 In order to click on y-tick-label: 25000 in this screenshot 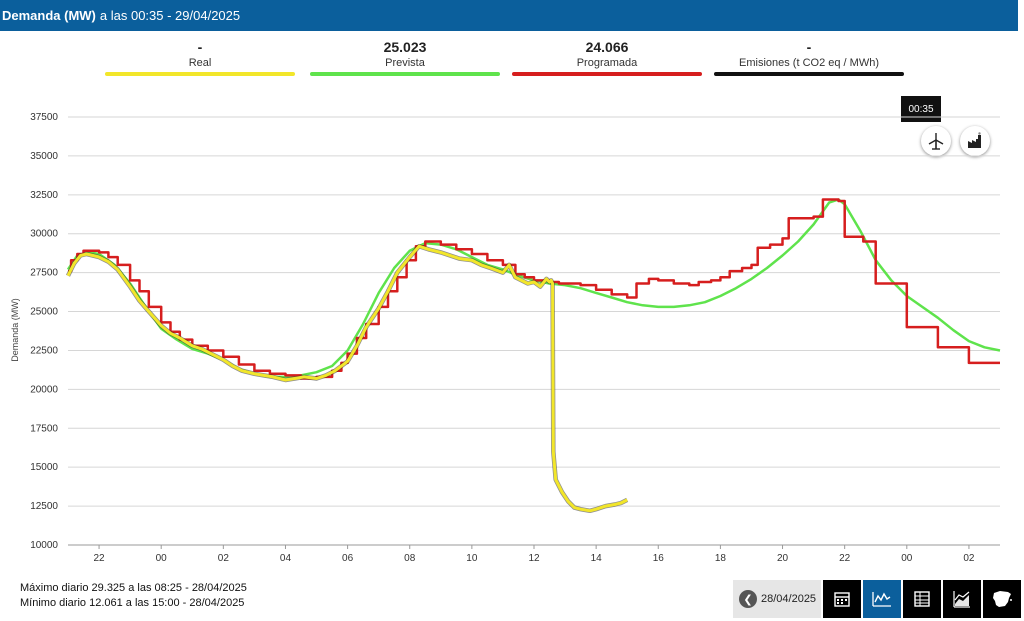, I will do `click(44, 312)`.